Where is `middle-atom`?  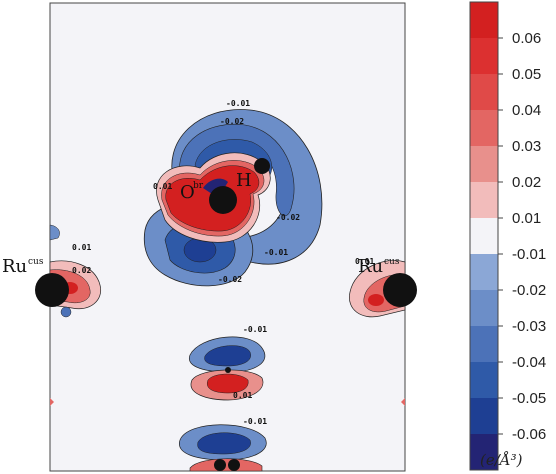
middle-atom is located at coordinates (228, 370).